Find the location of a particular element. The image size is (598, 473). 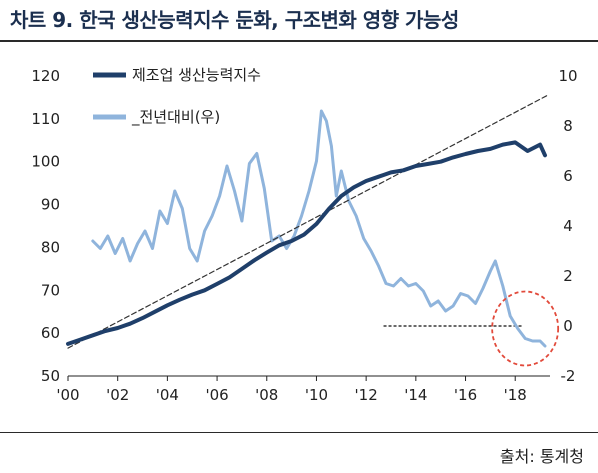

right-tick-label: -2 is located at coordinates (568, 376).